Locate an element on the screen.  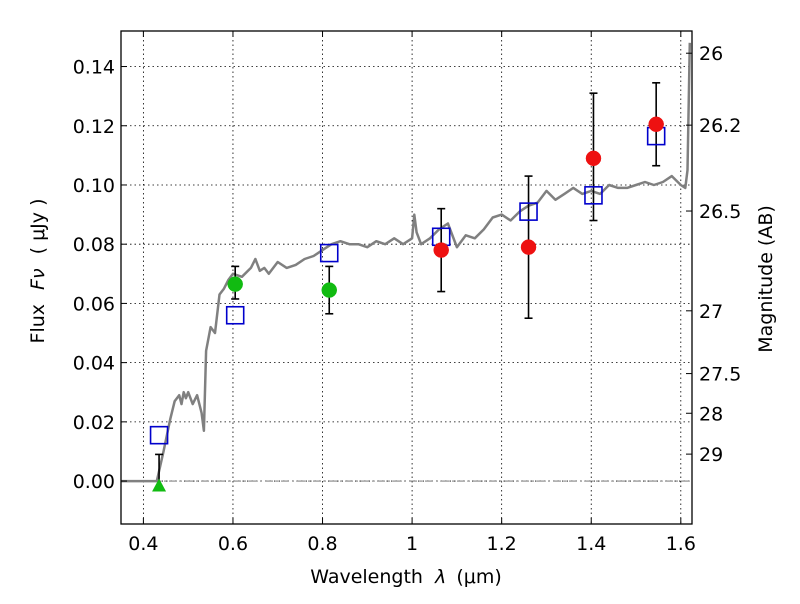
y-tick-label: 0.04 is located at coordinates (94, 364).